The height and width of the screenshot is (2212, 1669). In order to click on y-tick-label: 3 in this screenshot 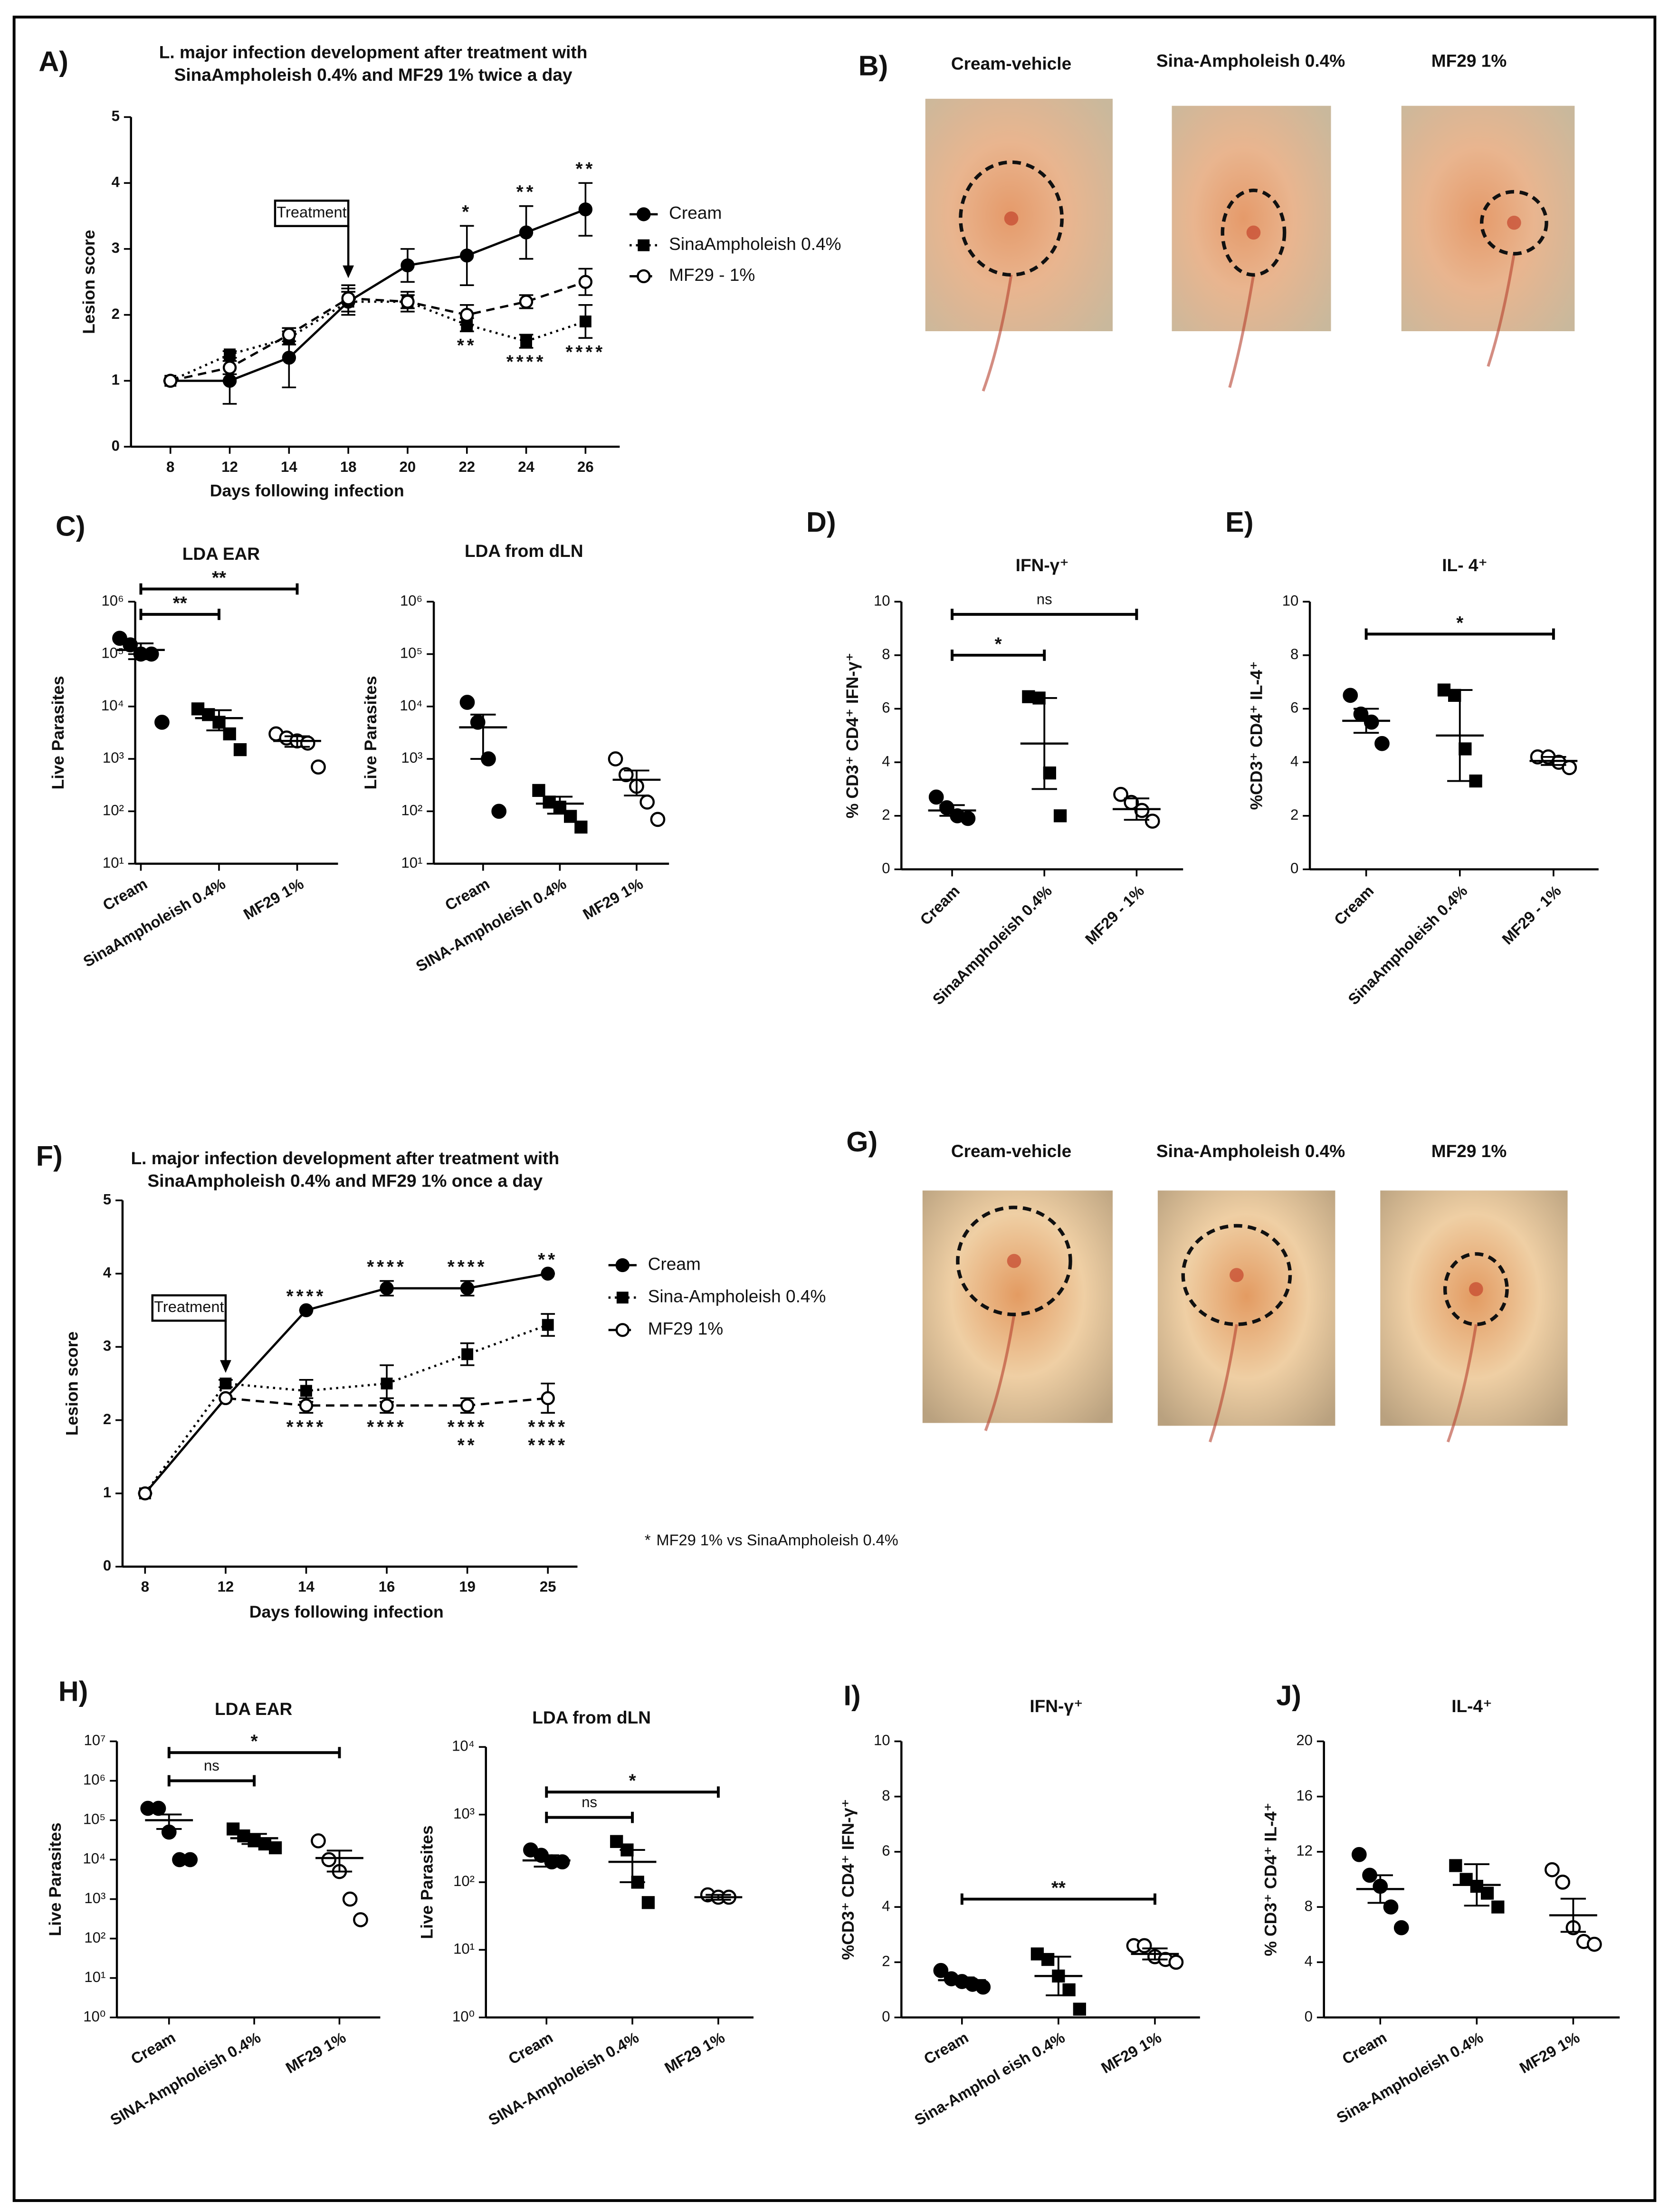, I will do `click(107, 1346)`.